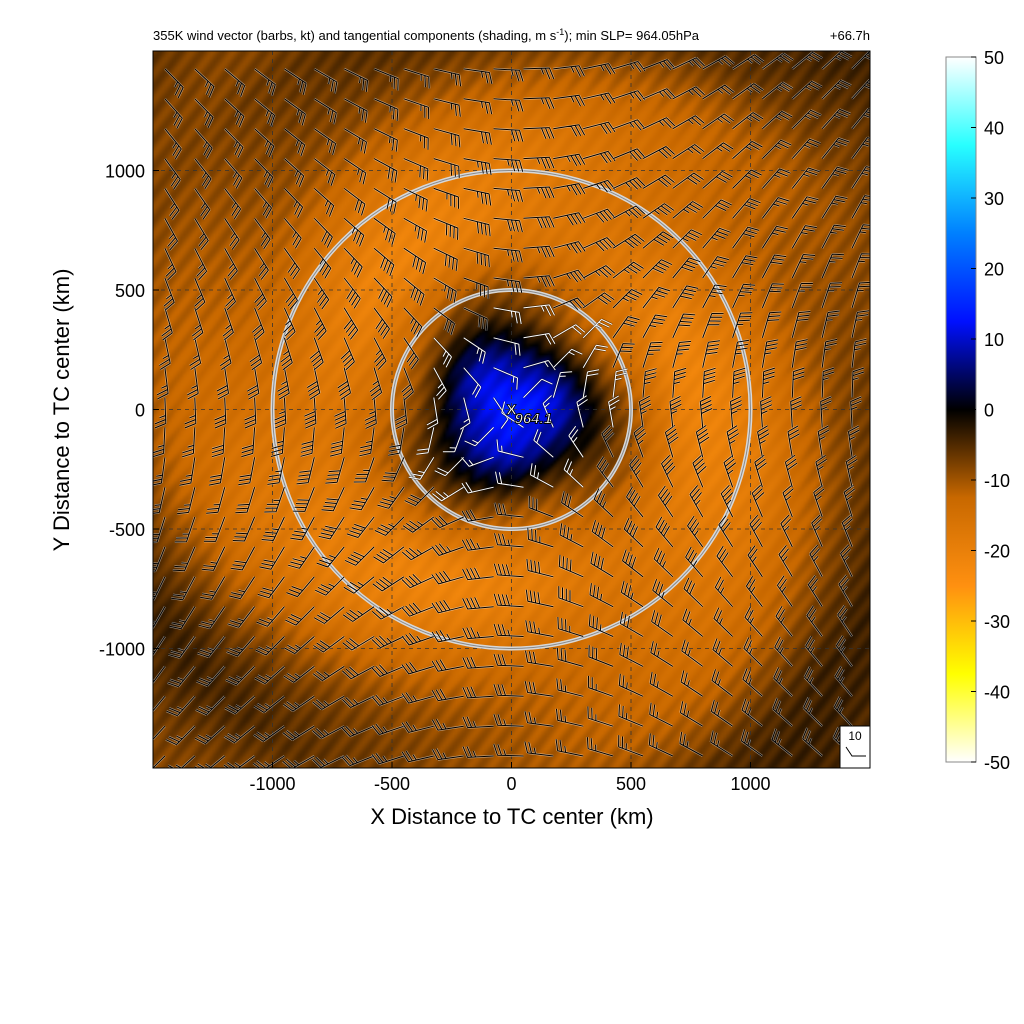 This screenshot has height=1024, width=1024. I want to click on x-tick-label: 1000, so click(750, 784).